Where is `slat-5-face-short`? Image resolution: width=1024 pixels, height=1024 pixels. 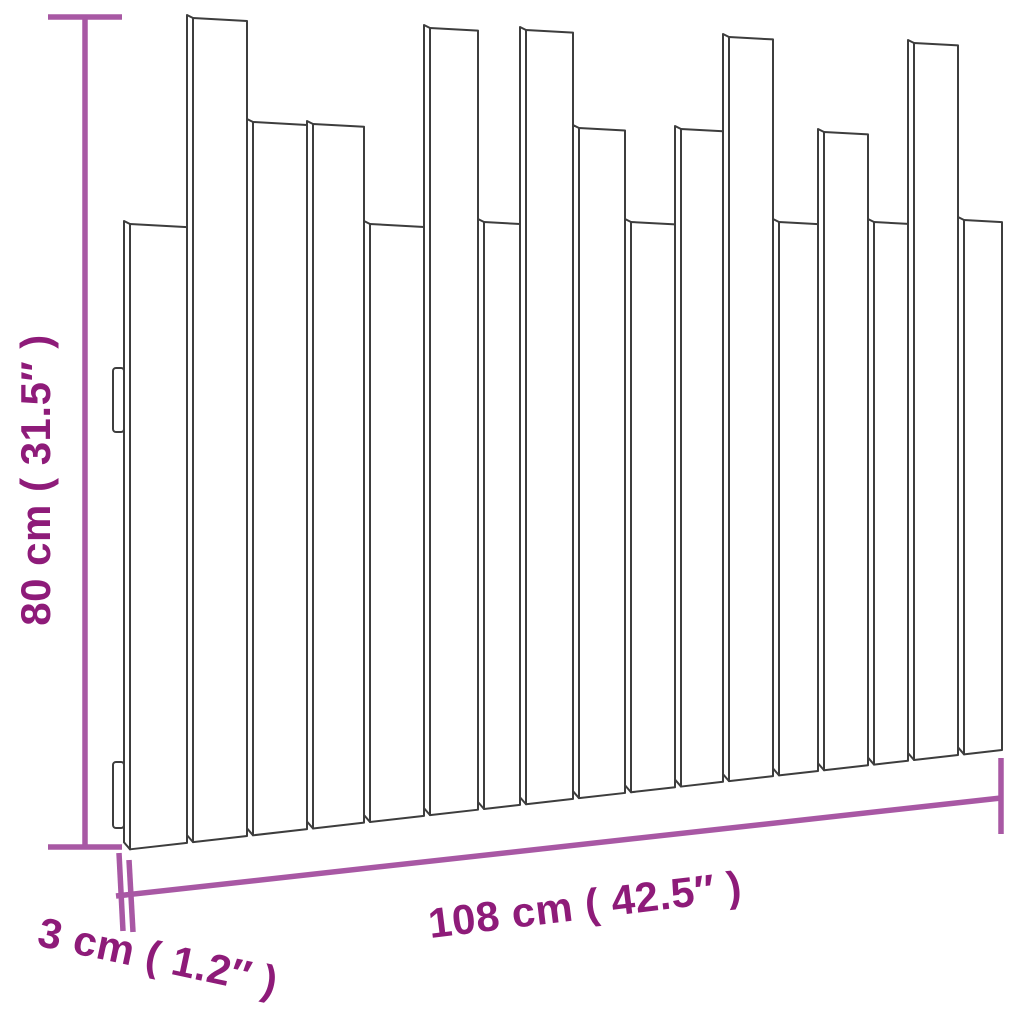 slat-5-face-short is located at coordinates (397, 523).